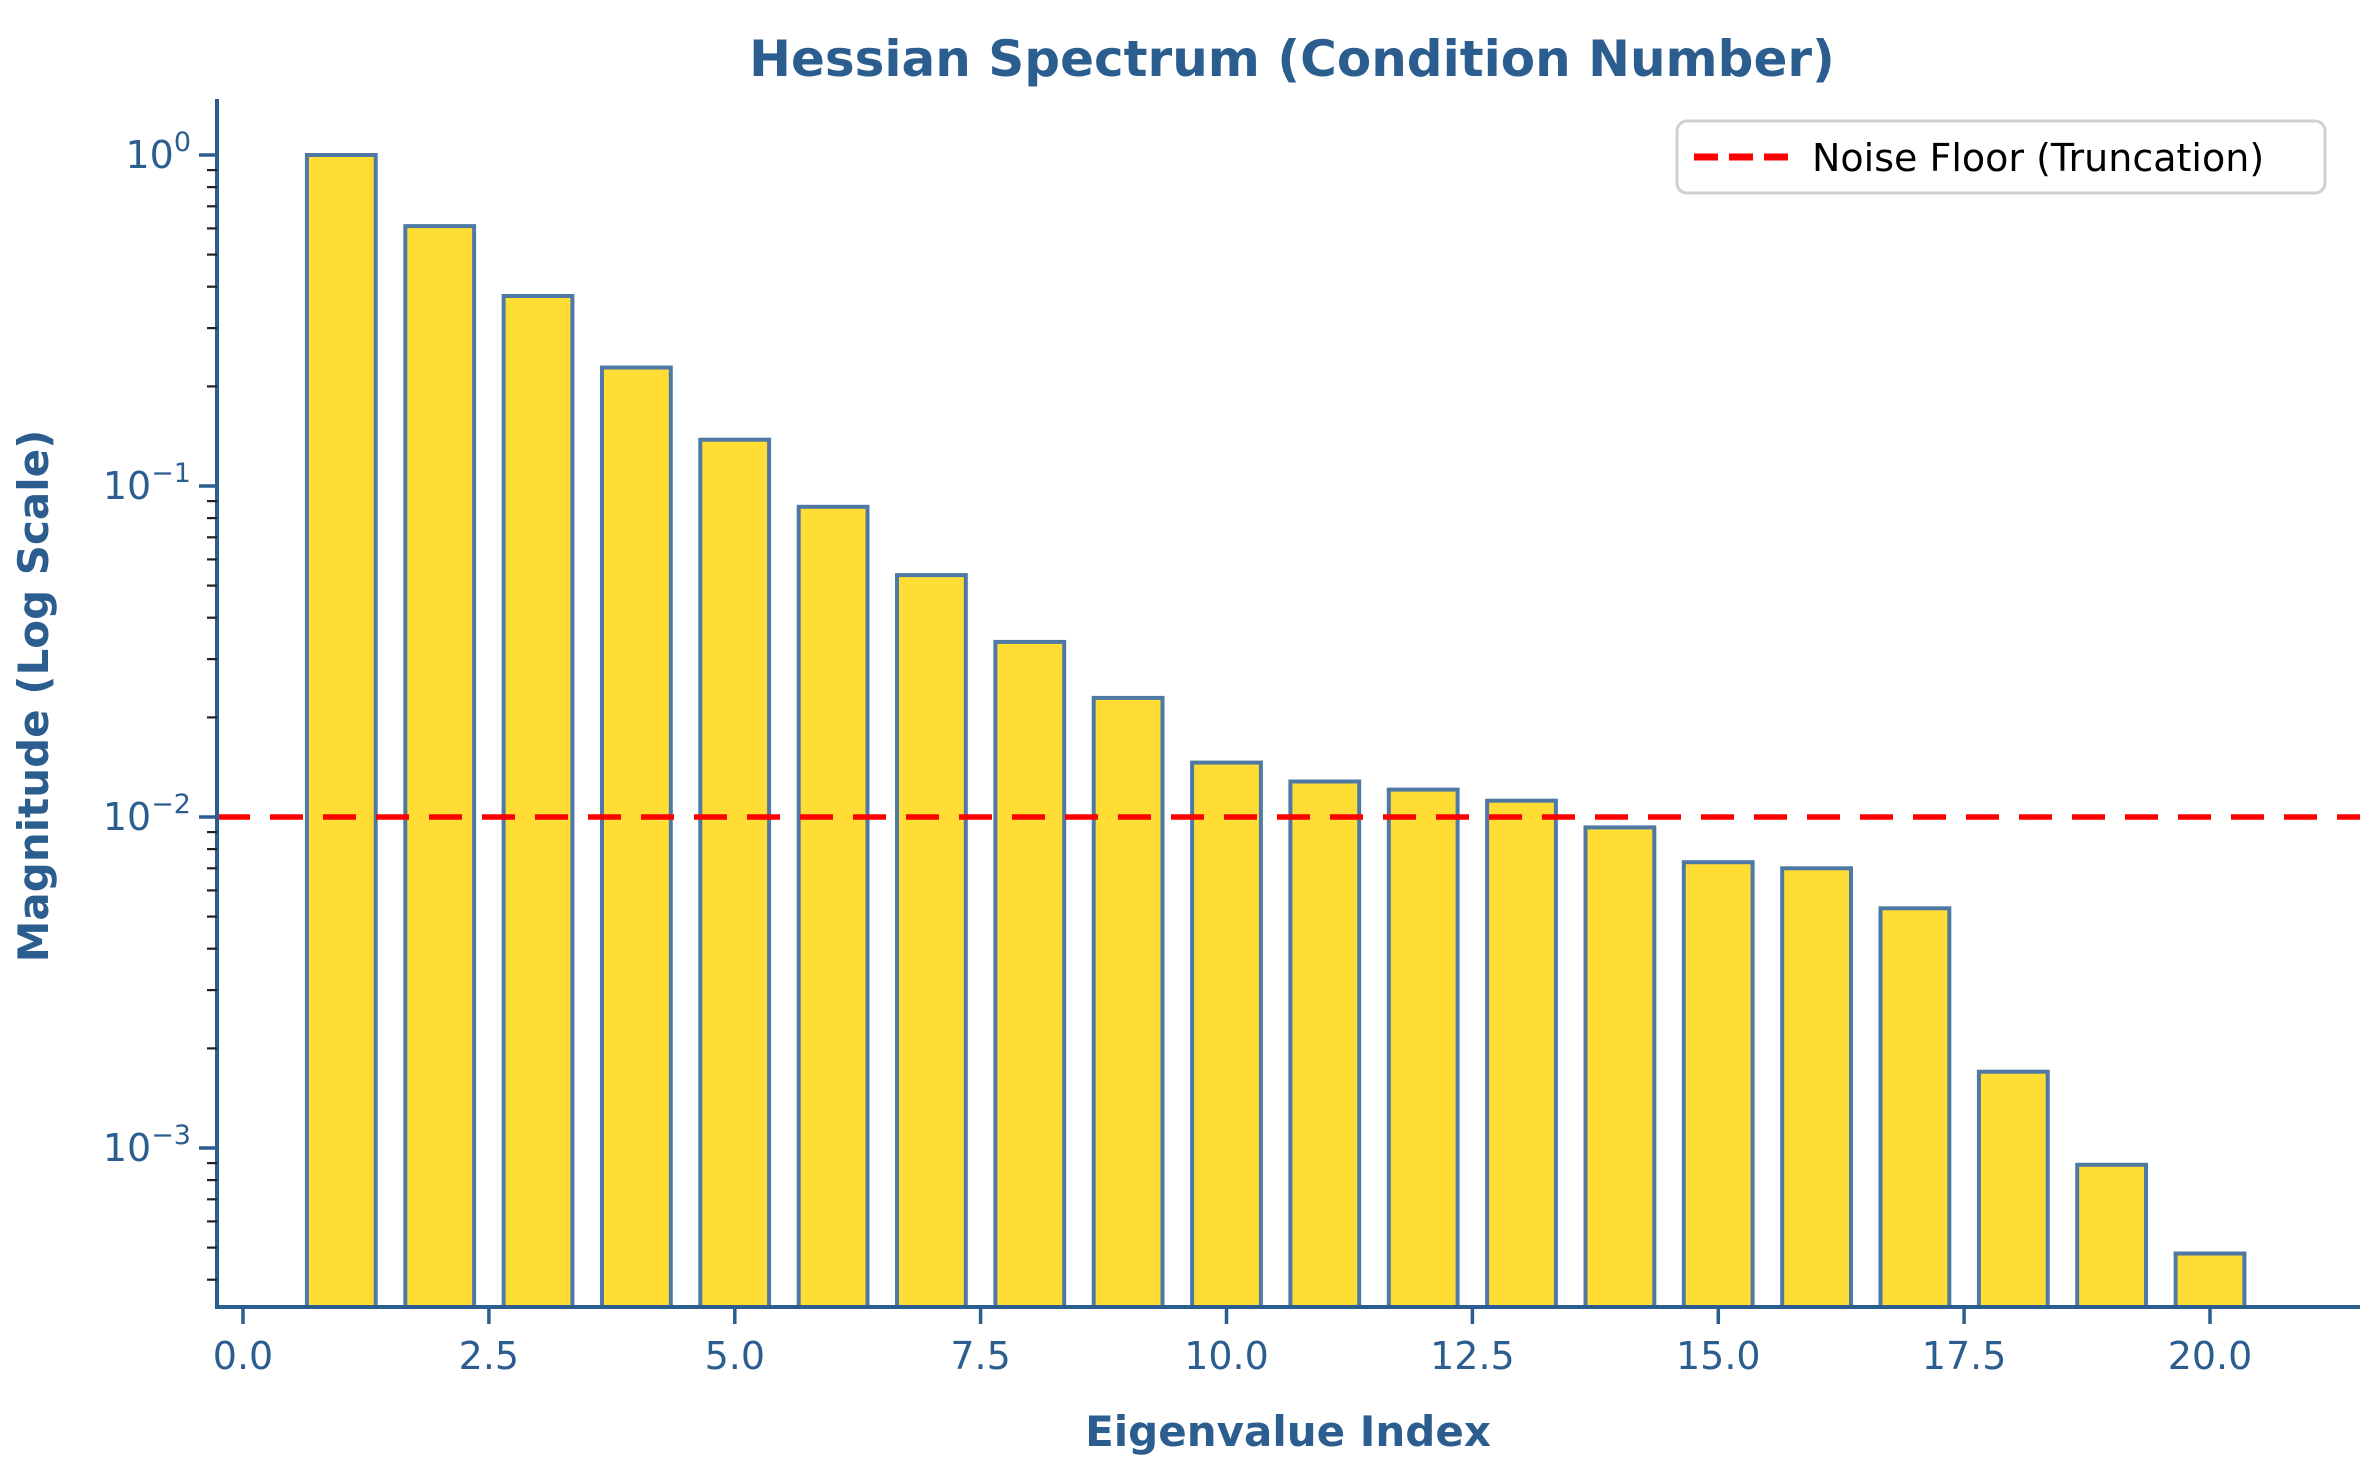 The height and width of the screenshot is (1471, 2370). What do you see at coordinates (489, 1356) in the screenshot?
I see `x-tick-label-2.5: 2.5` at bounding box center [489, 1356].